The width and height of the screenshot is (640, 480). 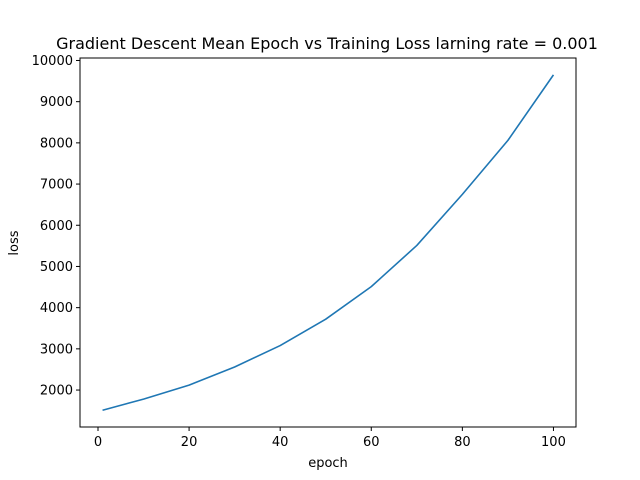 What do you see at coordinates (553, 442) in the screenshot?
I see `x-tick-label: 100` at bounding box center [553, 442].